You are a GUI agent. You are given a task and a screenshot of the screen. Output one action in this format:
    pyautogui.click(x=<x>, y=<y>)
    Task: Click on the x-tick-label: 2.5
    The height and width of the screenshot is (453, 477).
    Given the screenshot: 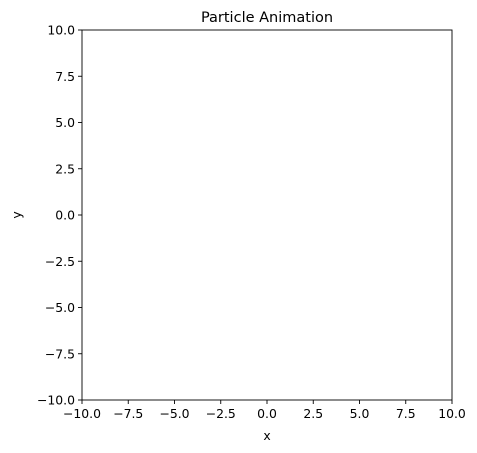 What is the action you would take?
    pyautogui.click(x=313, y=413)
    